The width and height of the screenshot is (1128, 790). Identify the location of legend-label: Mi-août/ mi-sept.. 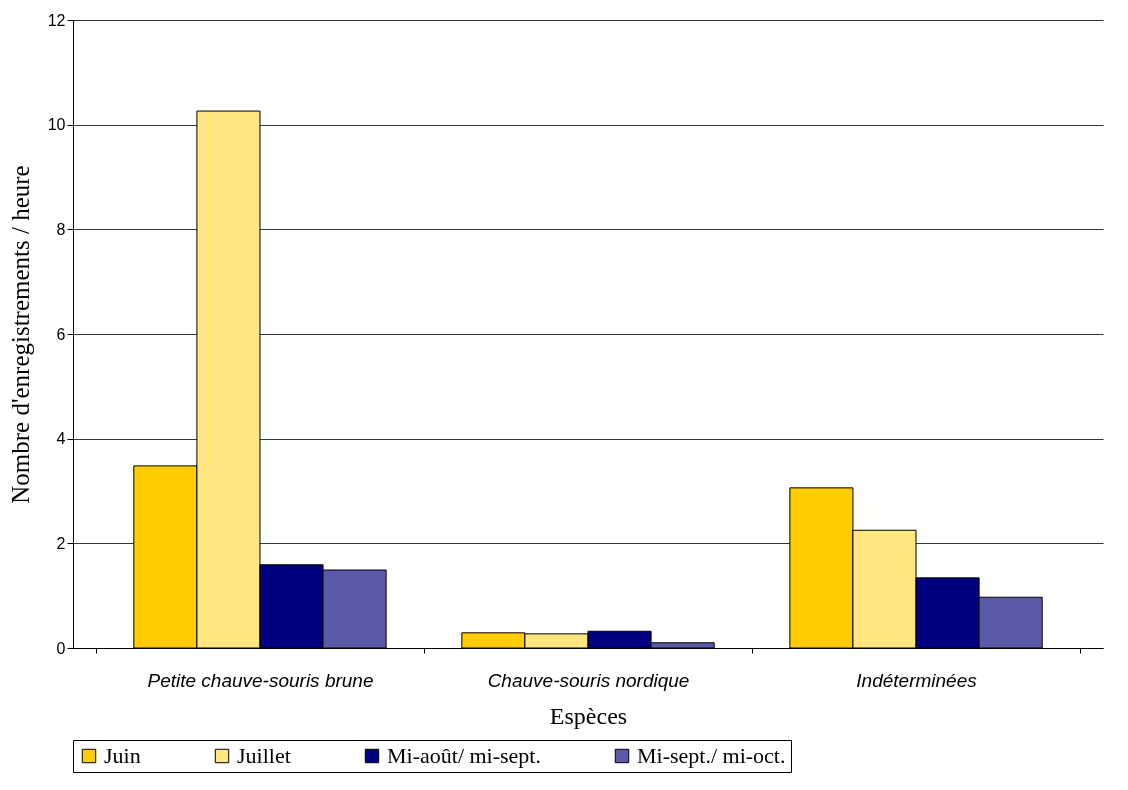
(464, 755).